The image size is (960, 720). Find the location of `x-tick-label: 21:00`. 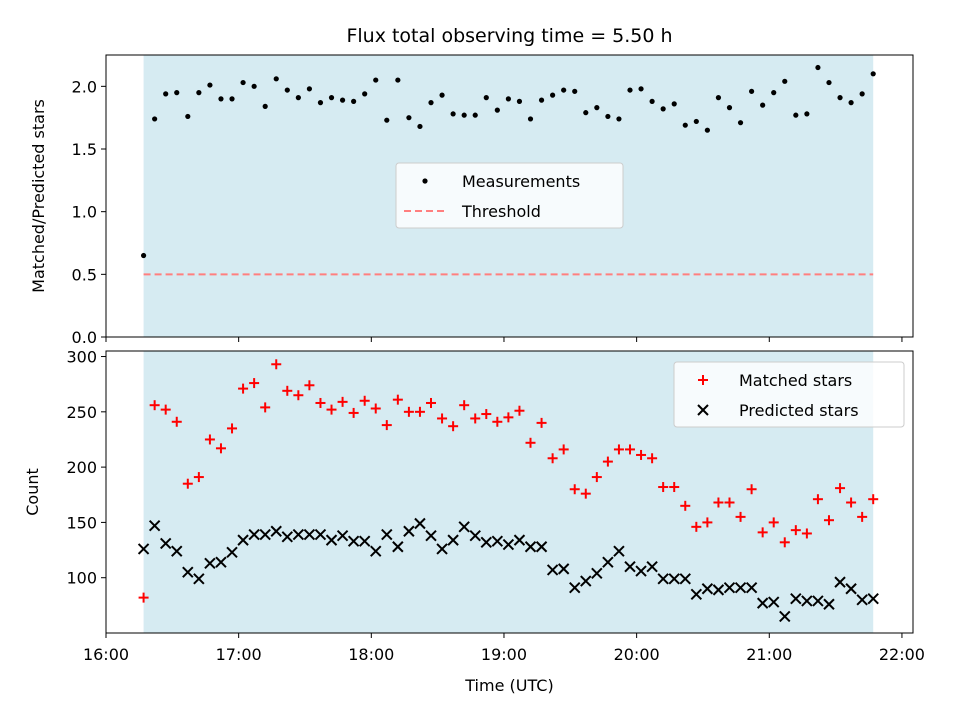

x-tick-label: 21:00 is located at coordinates (769, 654).